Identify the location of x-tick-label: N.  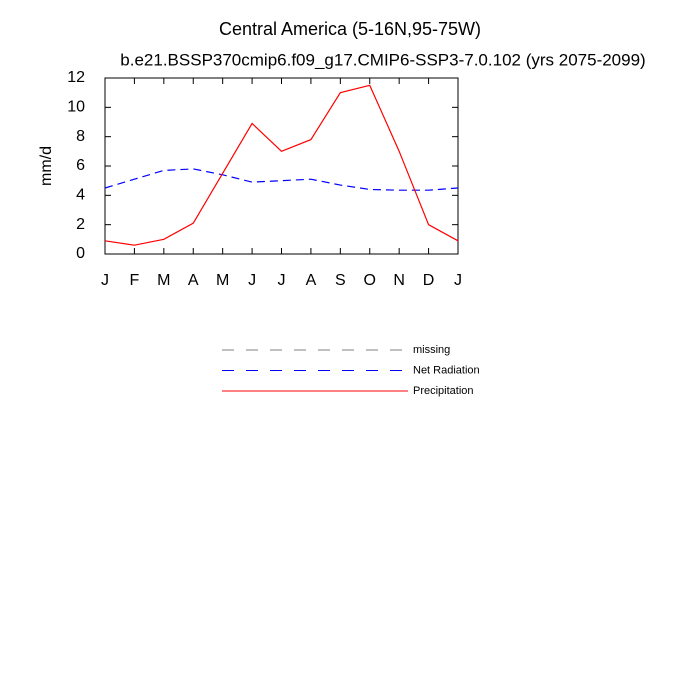
(399, 280).